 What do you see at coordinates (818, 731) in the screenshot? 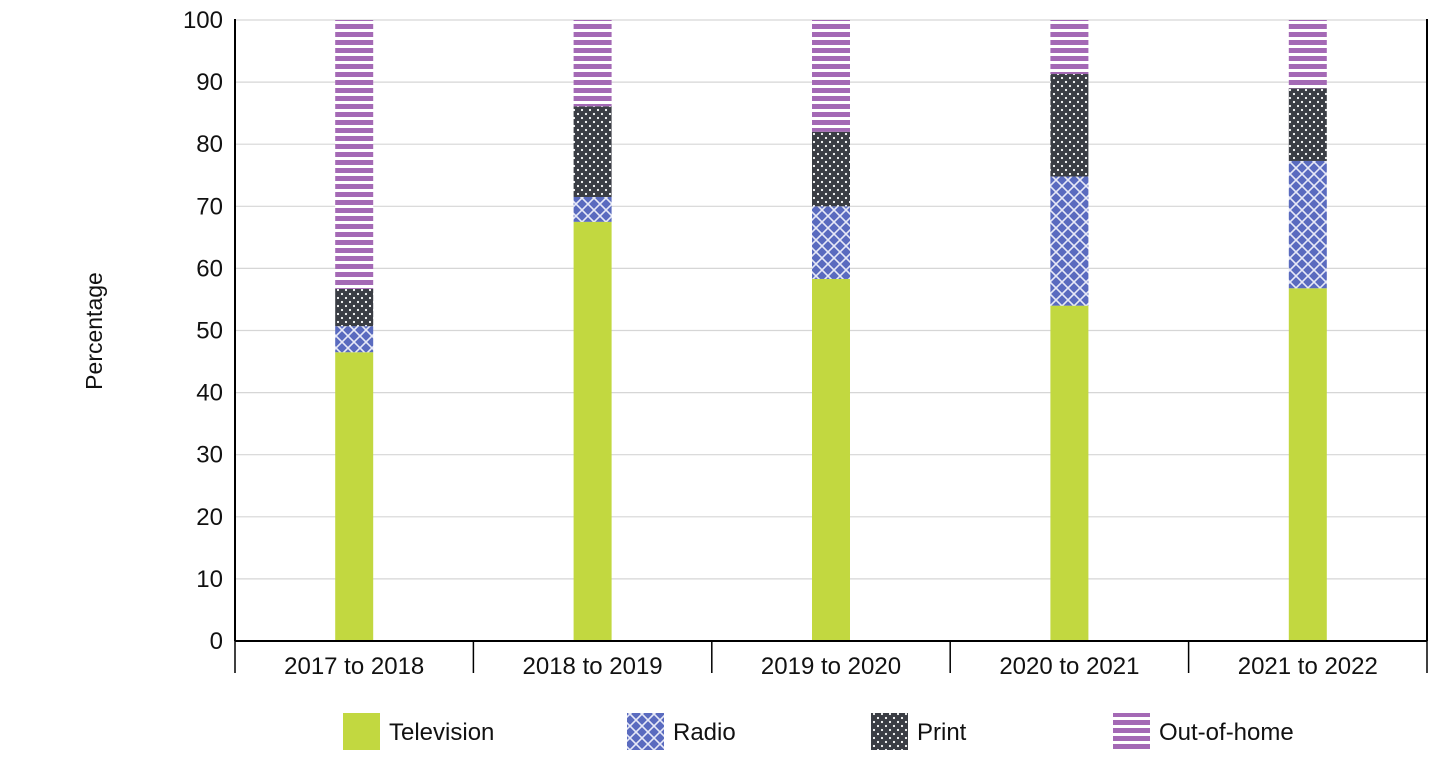
I see `legend: Television Radio Print Out-of-home` at bounding box center [818, 731].